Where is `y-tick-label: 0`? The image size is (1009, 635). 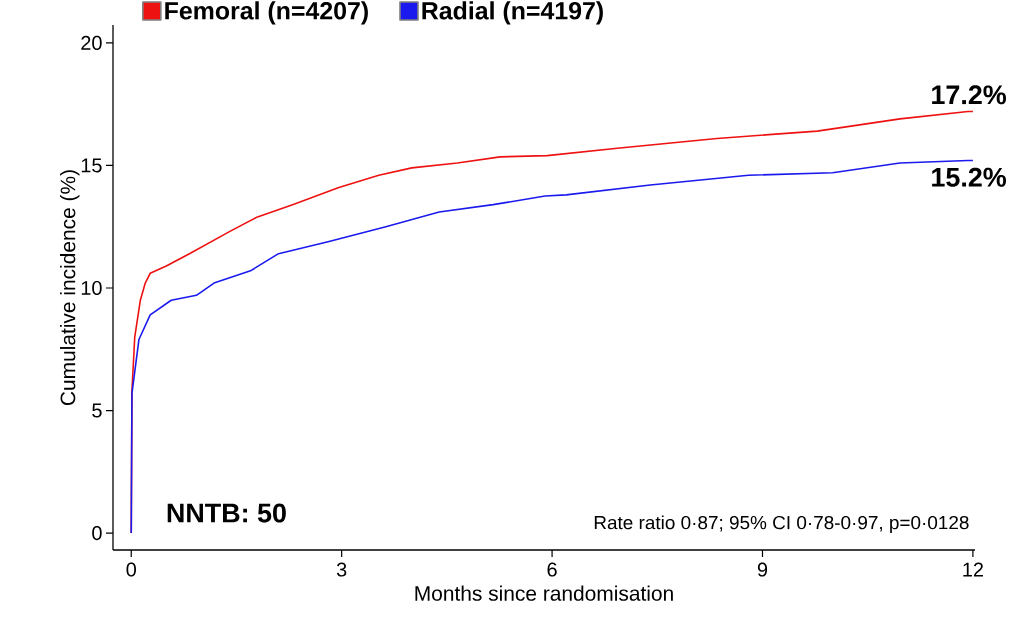
y-tick-label: 0 is located at coordinates (97, 533).